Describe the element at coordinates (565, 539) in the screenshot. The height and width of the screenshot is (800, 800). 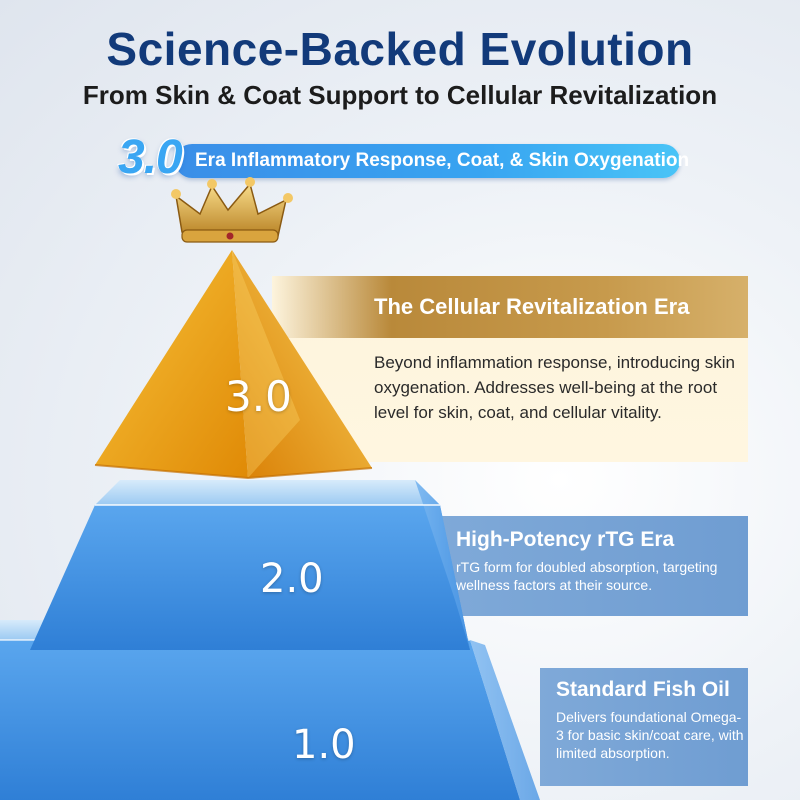
I see `tier-2-title: High-Potency rTG Era` at that location.